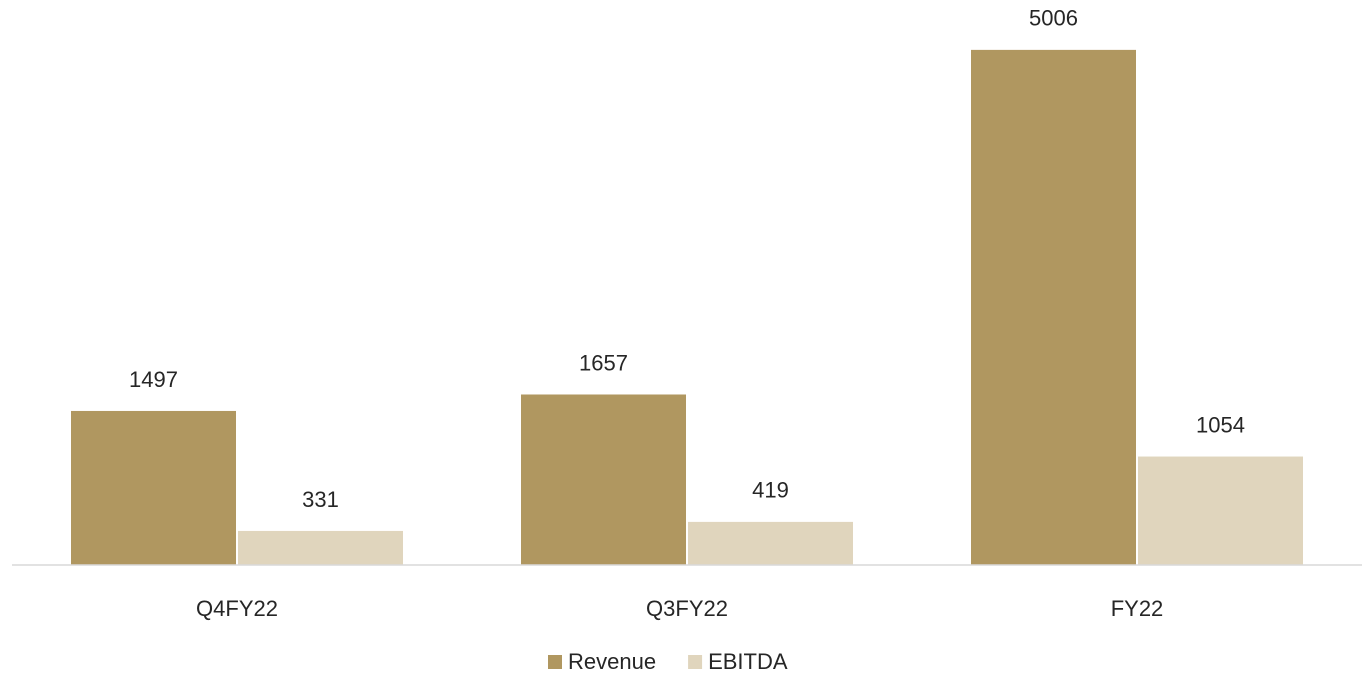  Describe the element at coordinates (153, 379) in the screenshot. I see `value-label: 1497` at that location.